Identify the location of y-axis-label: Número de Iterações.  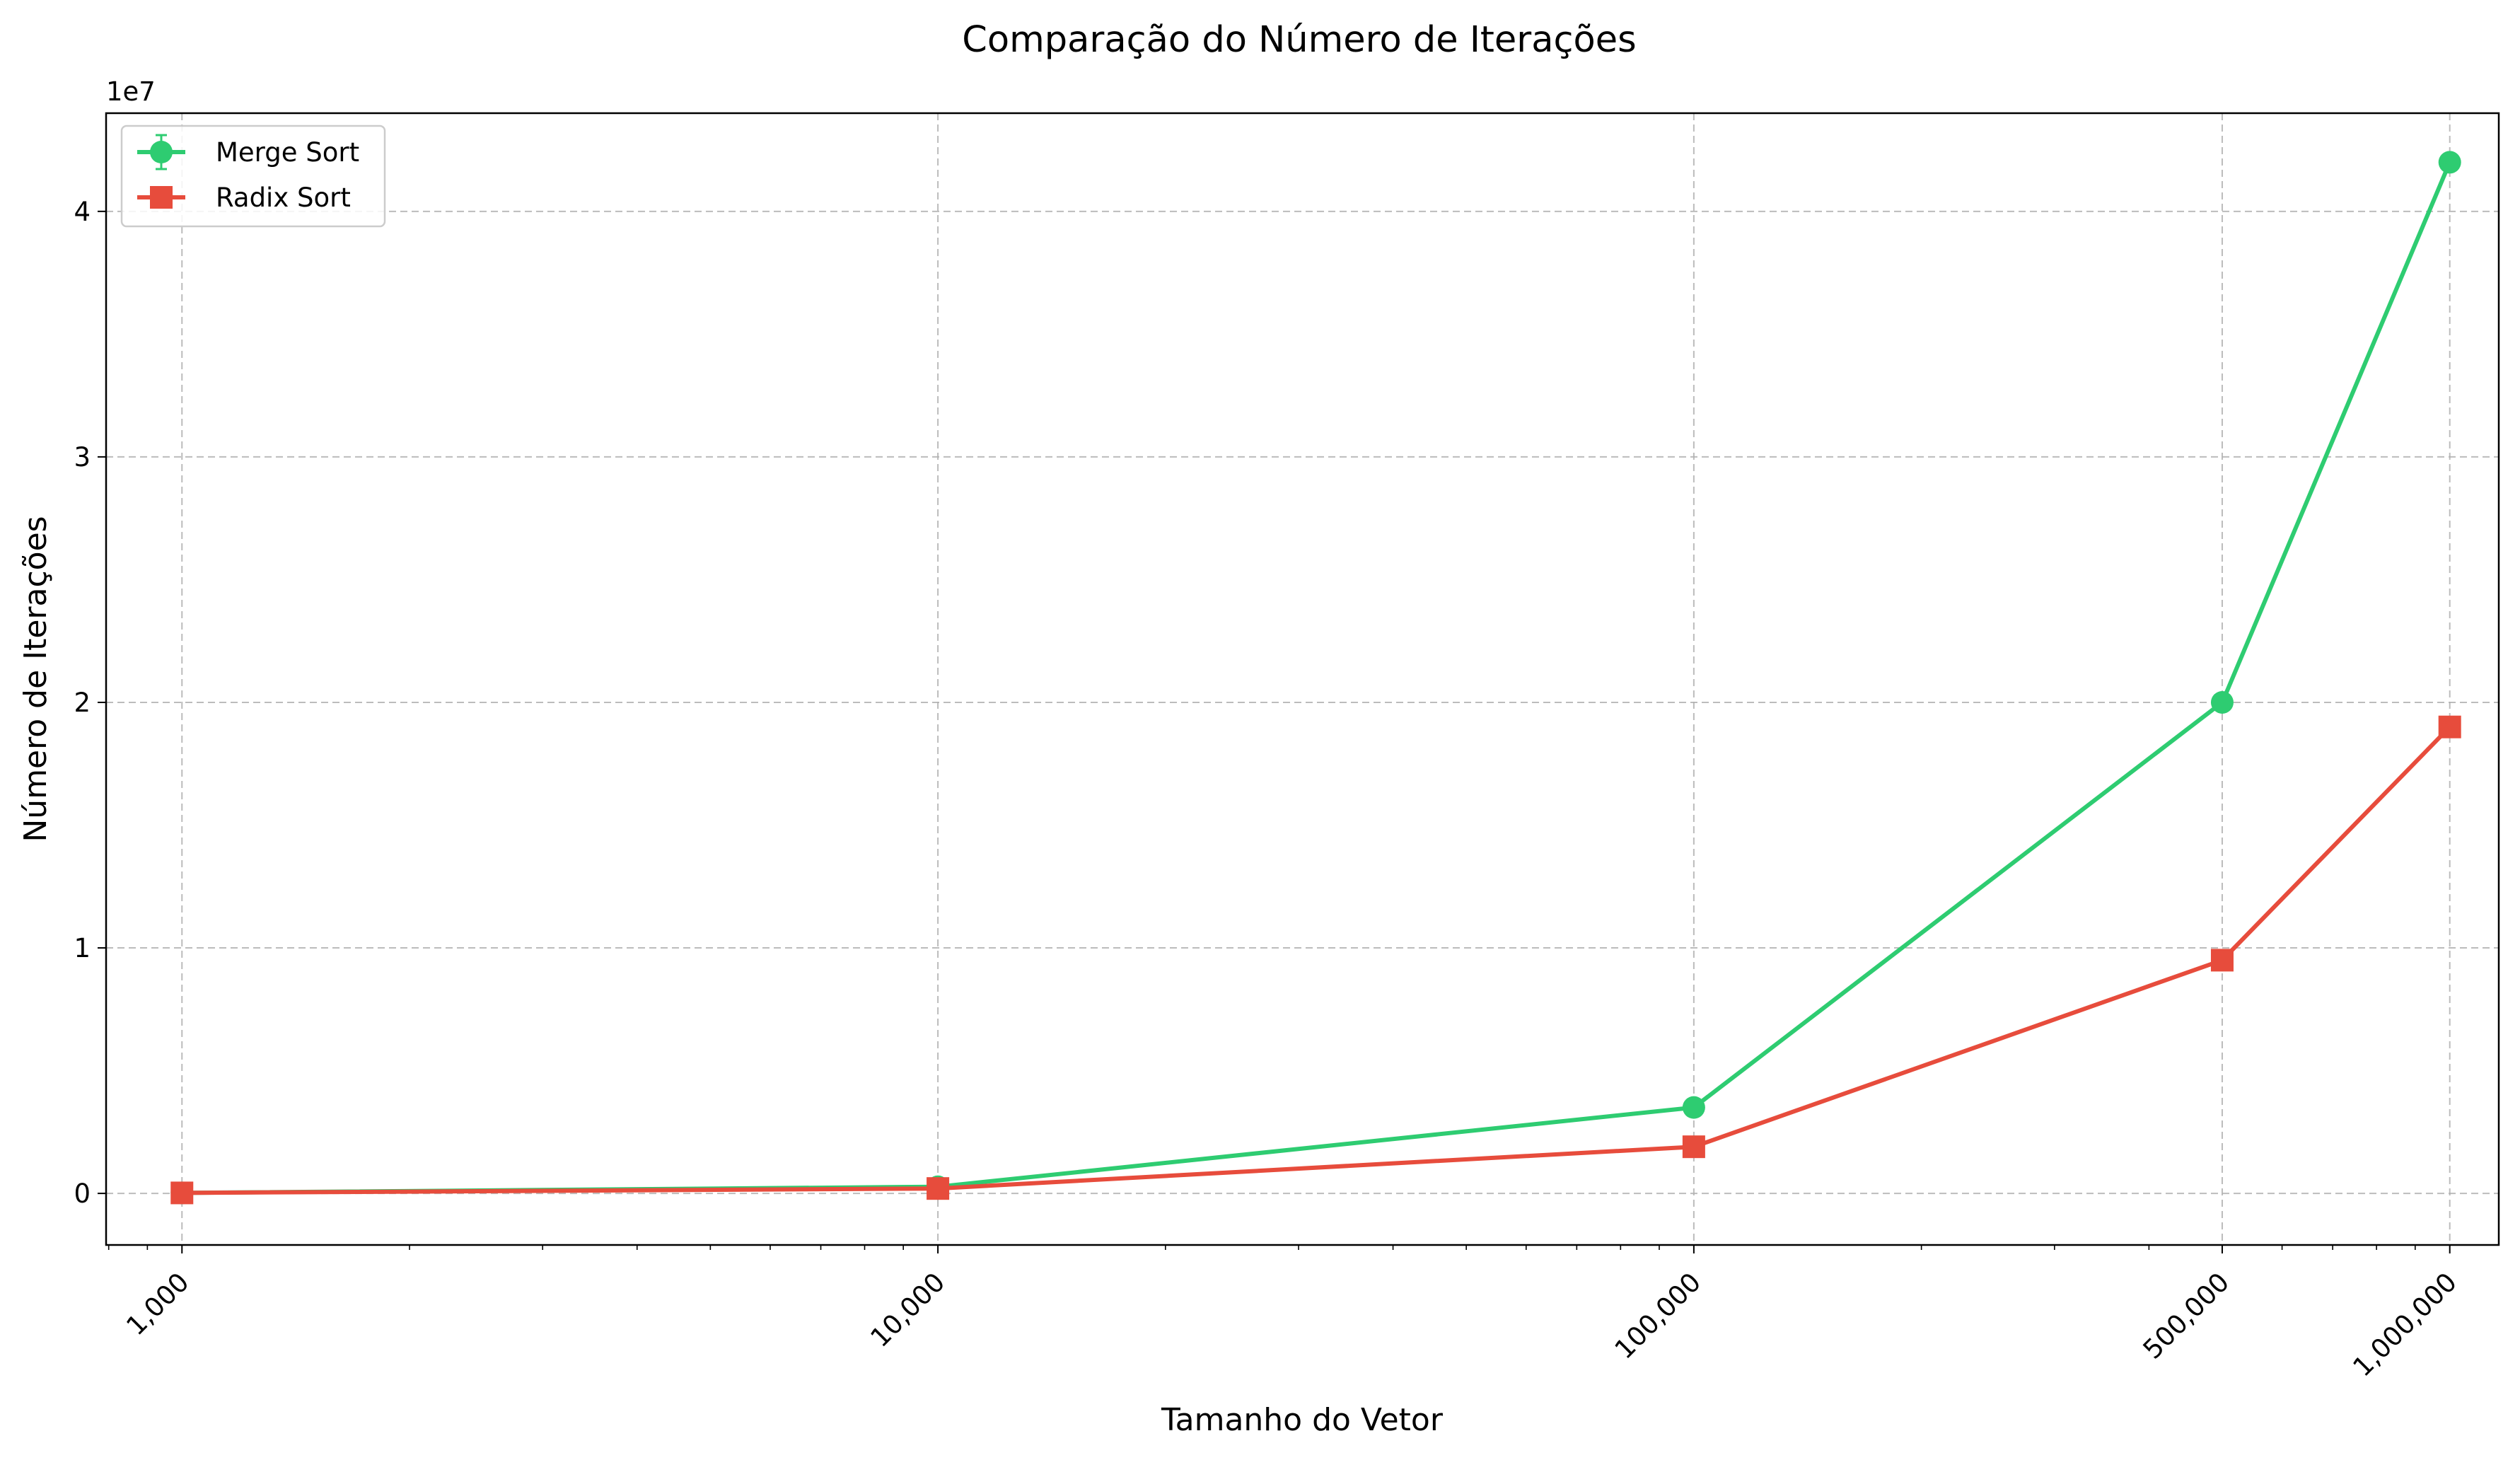
(36, 679).